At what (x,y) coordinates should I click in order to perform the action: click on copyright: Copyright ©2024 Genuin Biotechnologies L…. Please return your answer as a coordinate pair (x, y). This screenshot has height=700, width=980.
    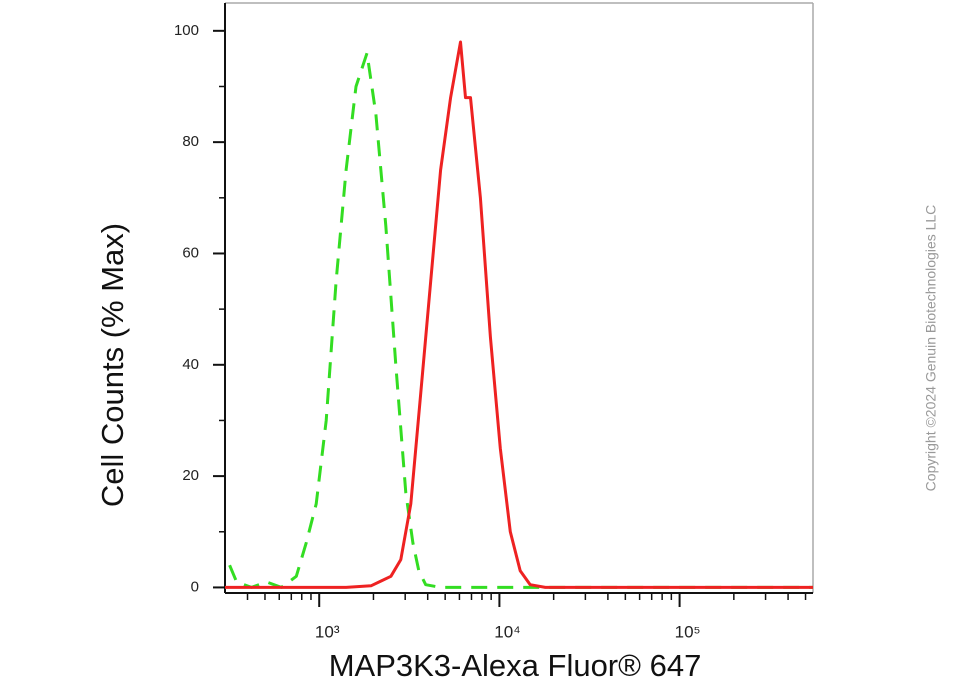
    Looking at the image, I should click on (931, 348).